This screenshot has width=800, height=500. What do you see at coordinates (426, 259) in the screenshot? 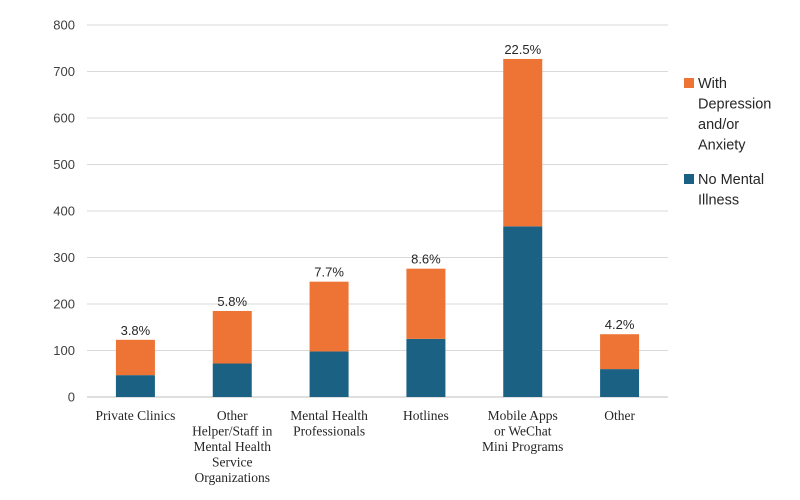
I see `data-label-3: 8.6%` at bounding box center [426, 259].